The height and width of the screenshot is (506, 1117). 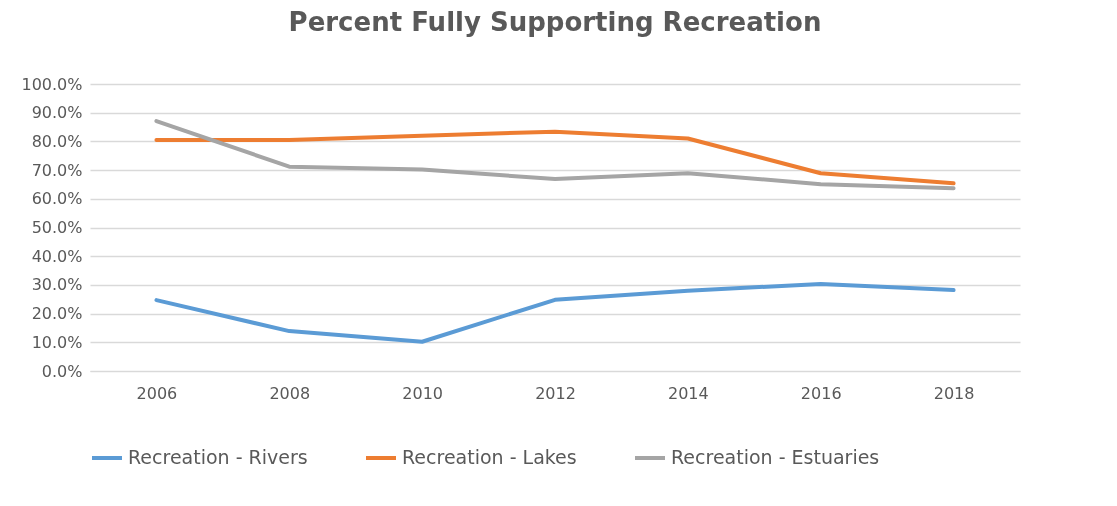 I want to click on x-tick-label: 2016, so click(x=821, y=393).